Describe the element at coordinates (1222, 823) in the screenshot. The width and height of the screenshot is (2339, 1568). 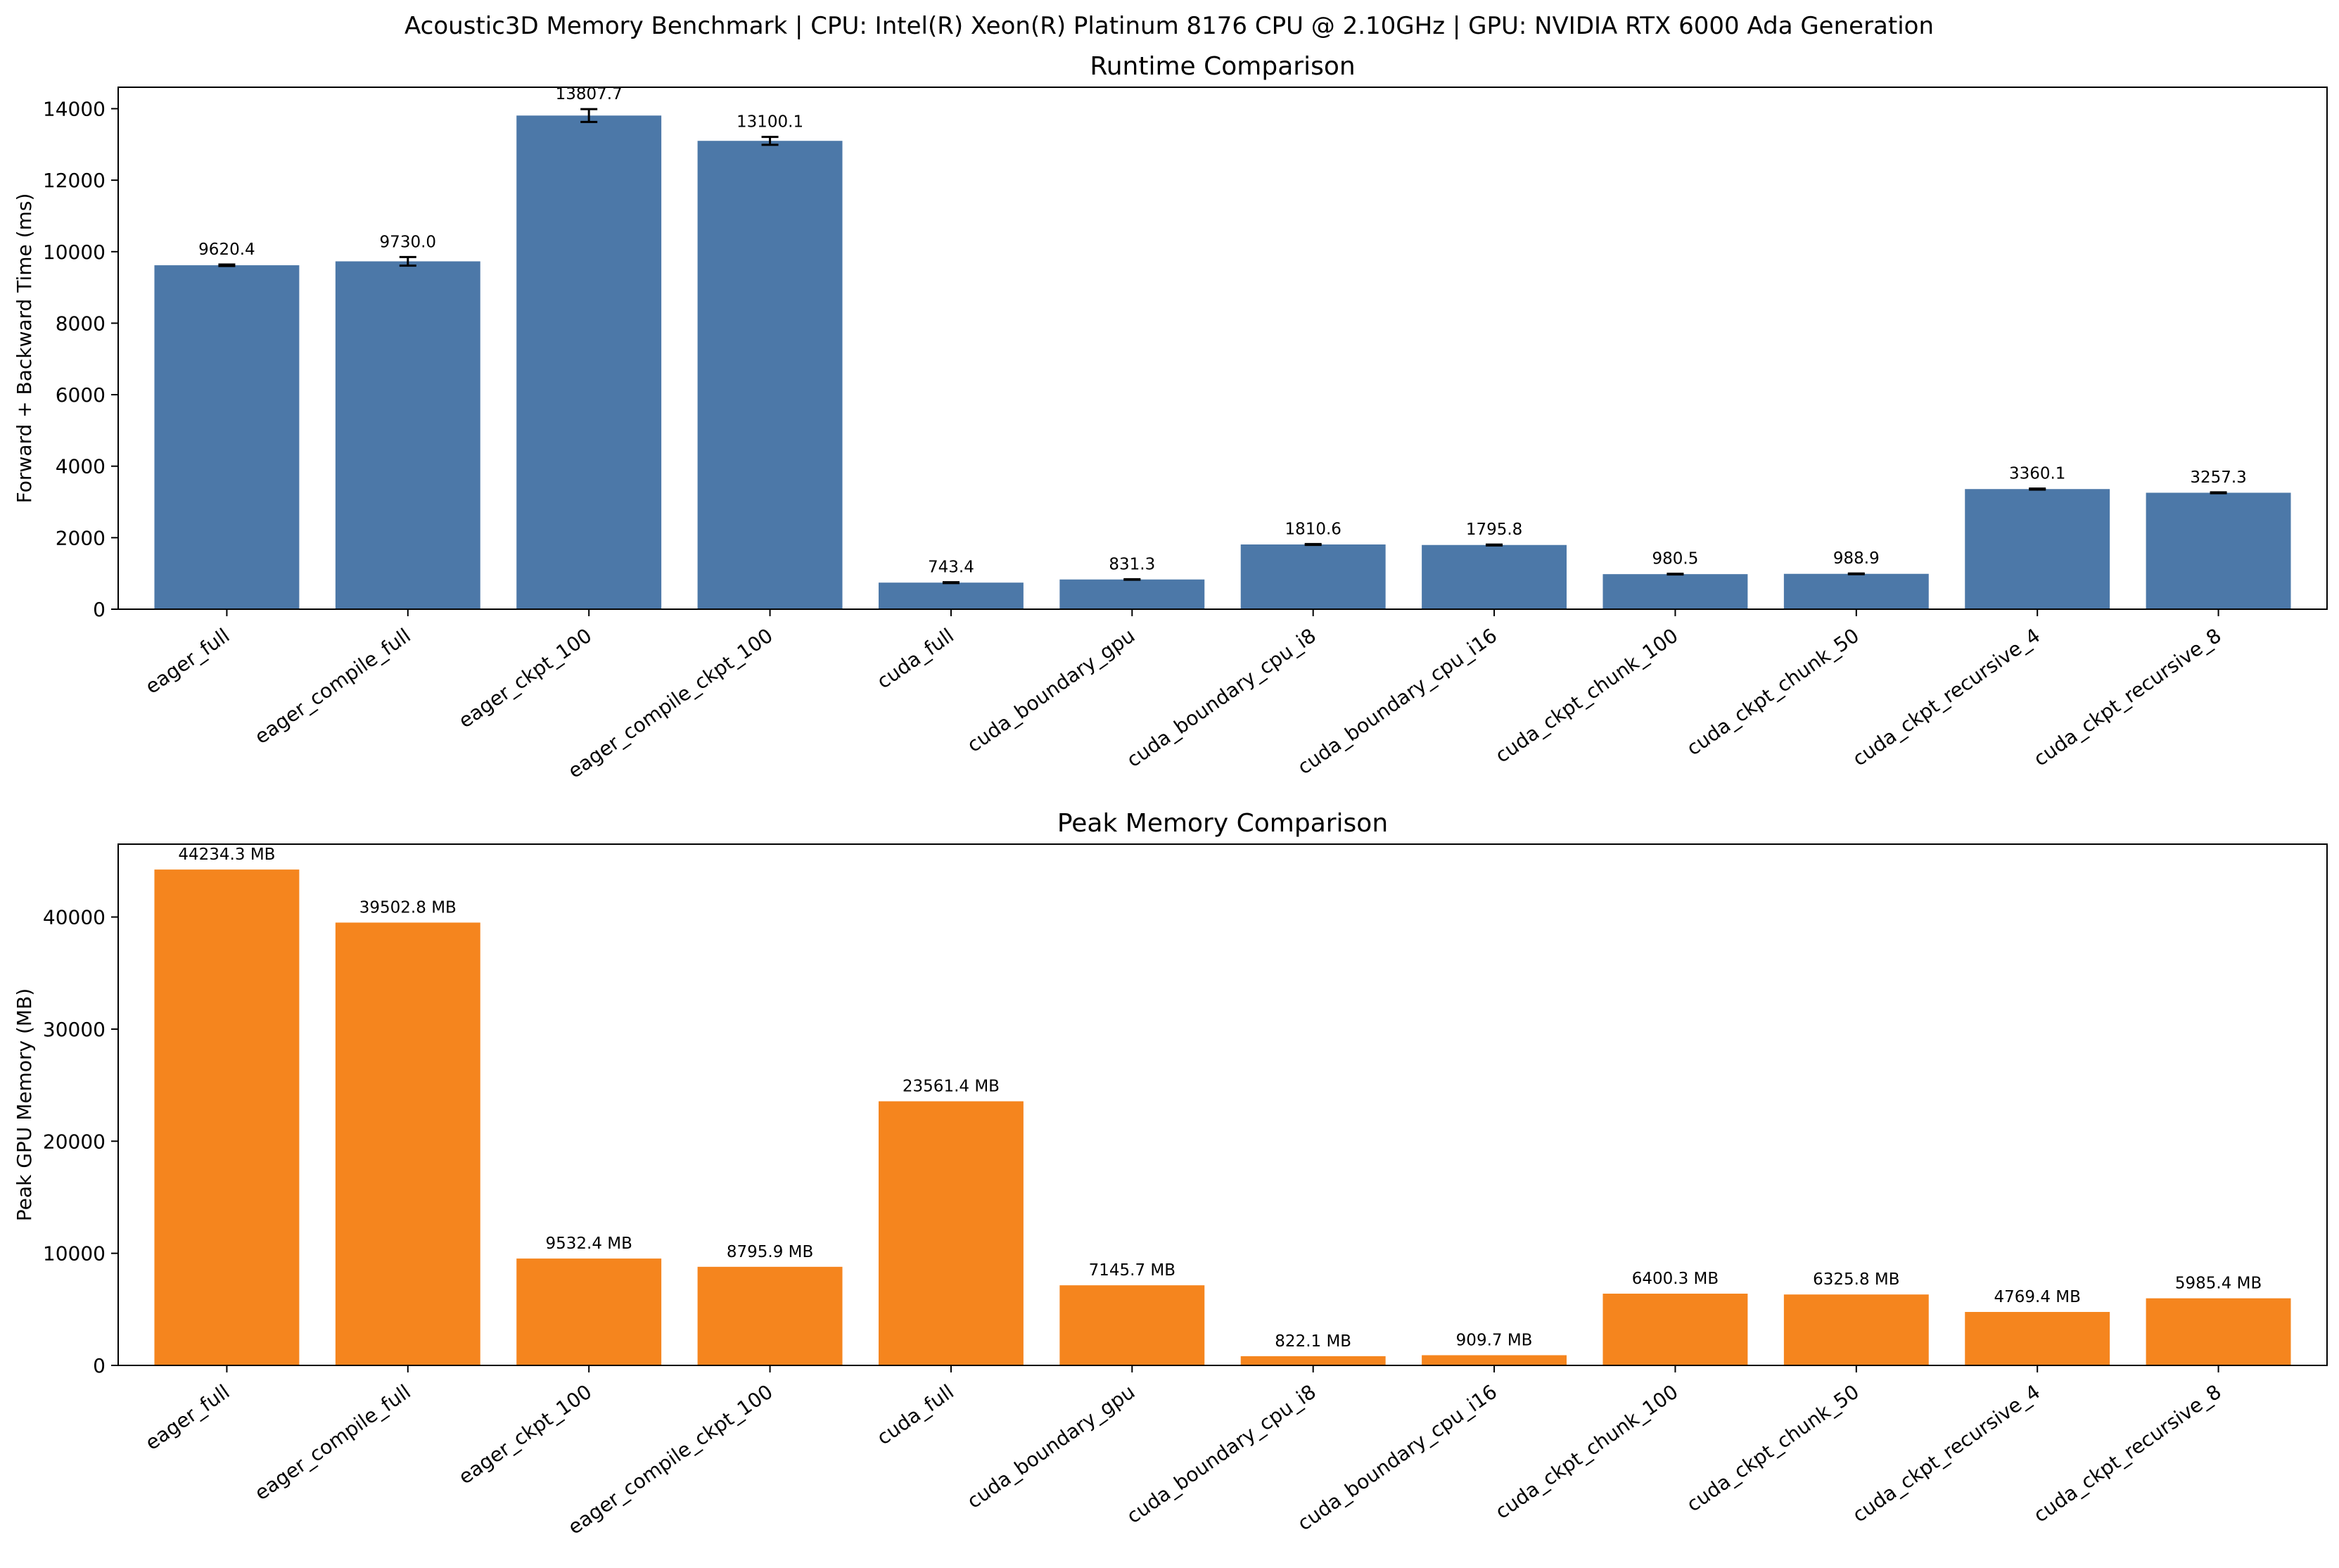
I see `chart-title: Peak Memory Comparison` at that location.